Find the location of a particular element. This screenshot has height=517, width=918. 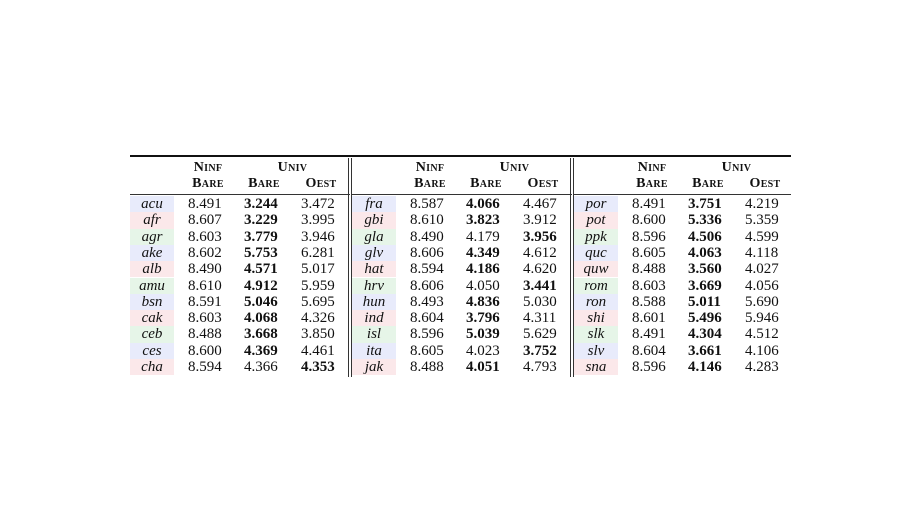

univ-bare-value: 3.229 is located at coordinates (261, 220).